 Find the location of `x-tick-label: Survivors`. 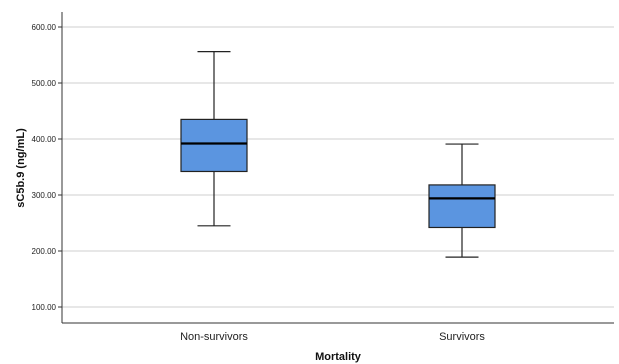

x-tick-label: Survivors is located at coordinates (462, 337).